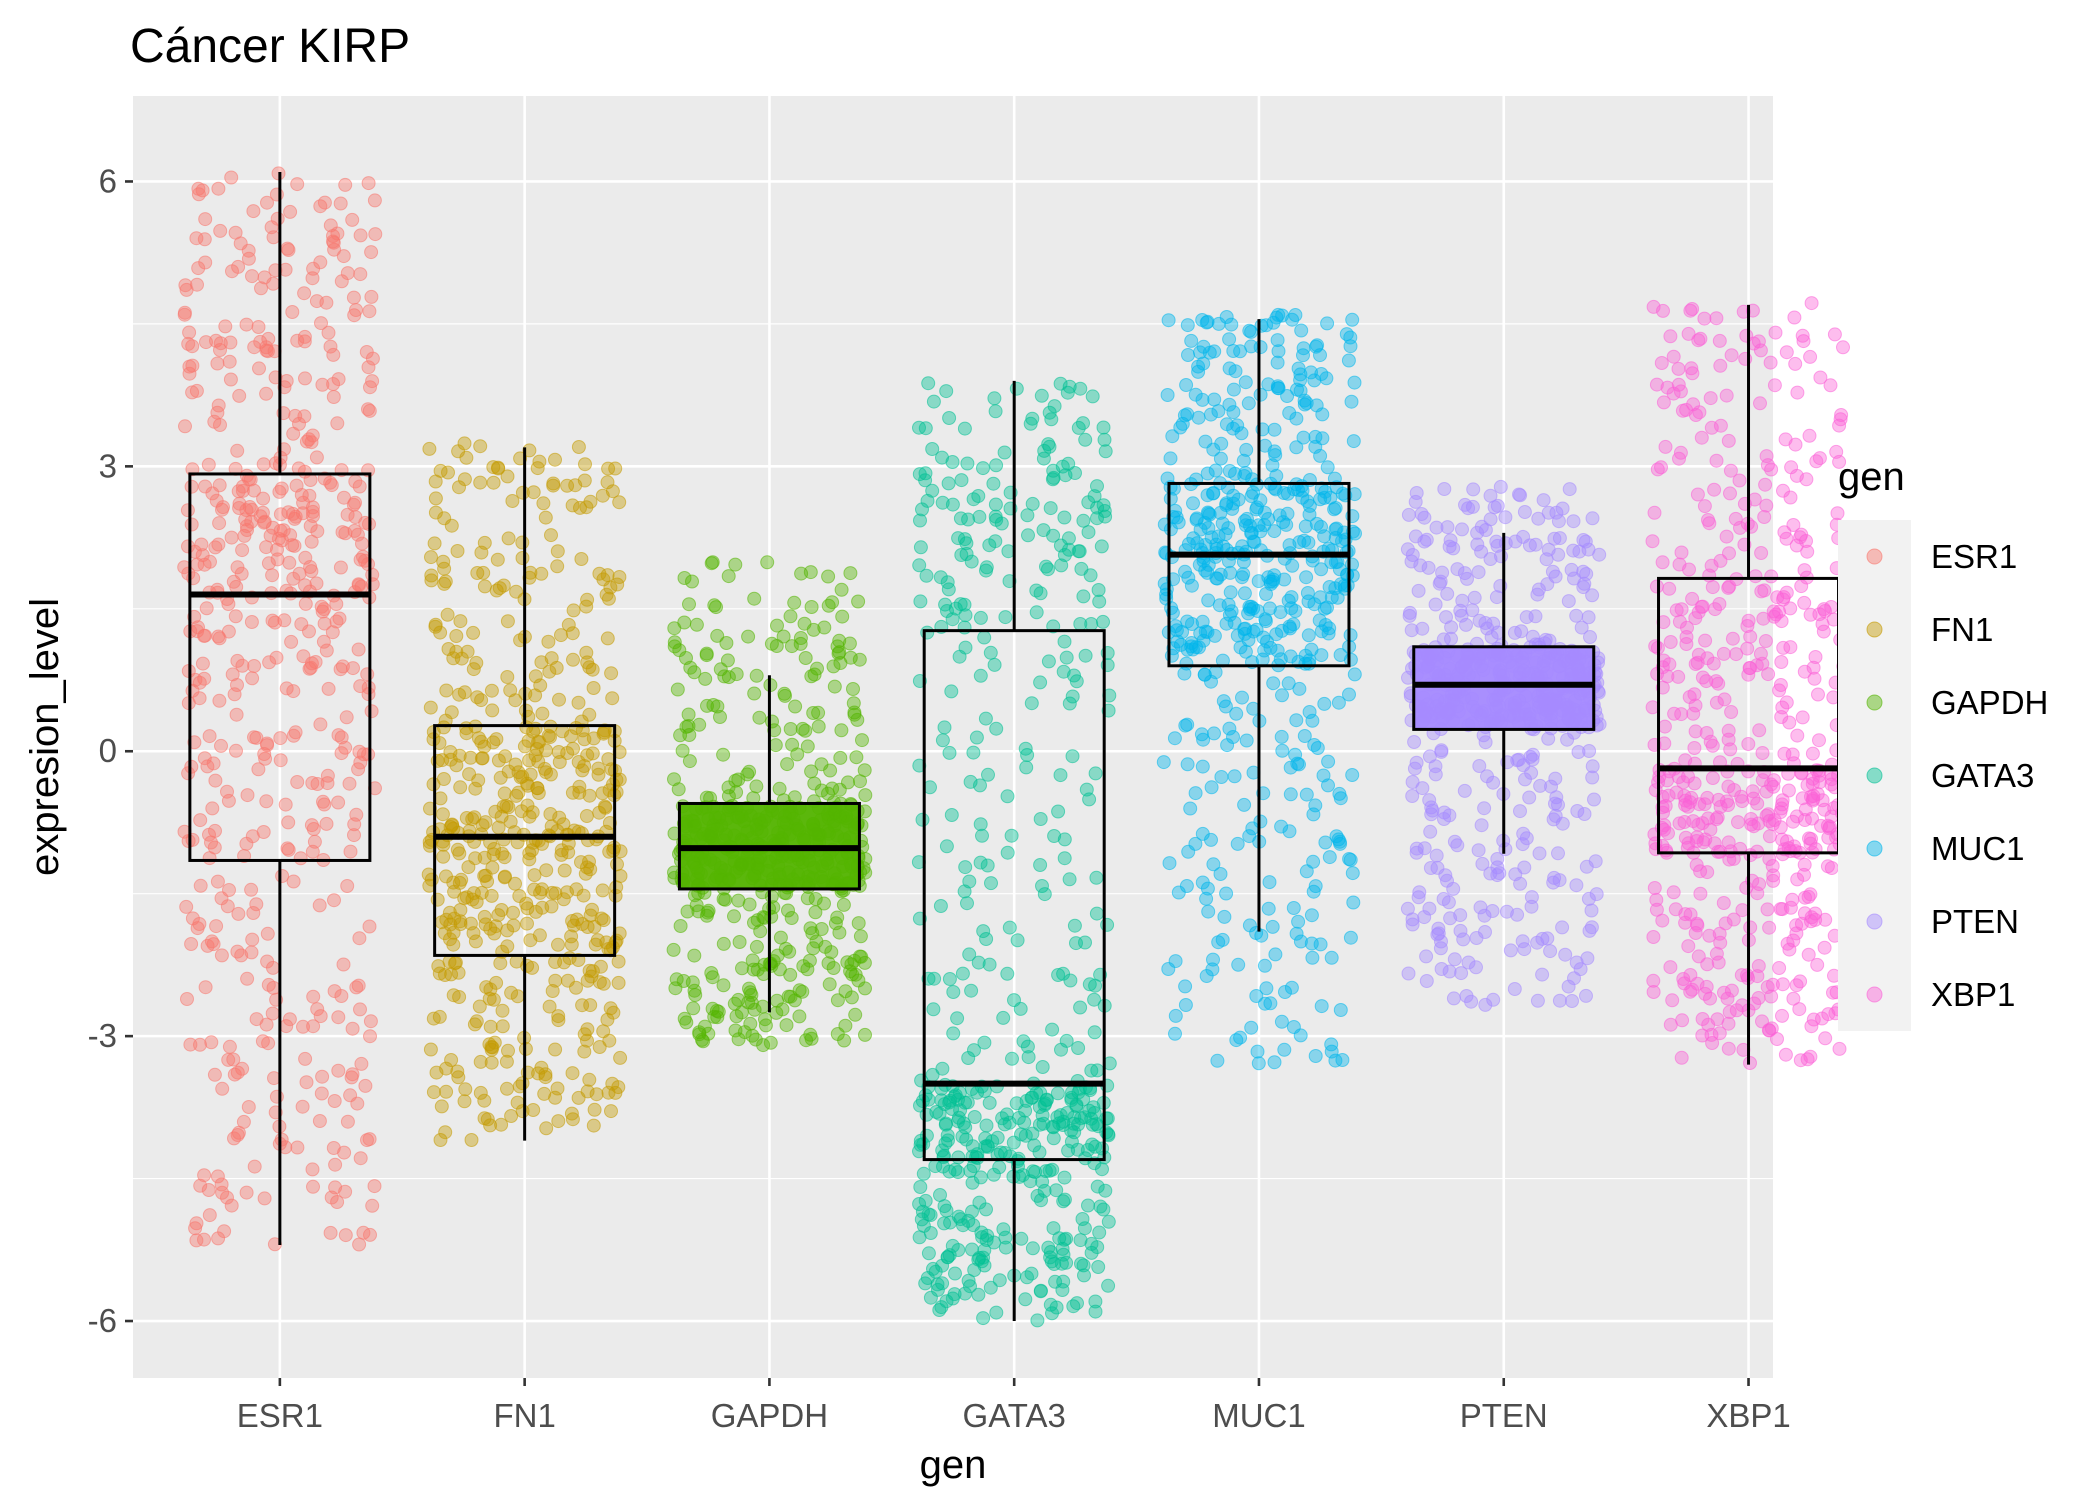  What do you see at coordinates (270, 46) in the screenshot?
I see `chart-title: Cáncer KIRP` at bounding box center [270, 46].